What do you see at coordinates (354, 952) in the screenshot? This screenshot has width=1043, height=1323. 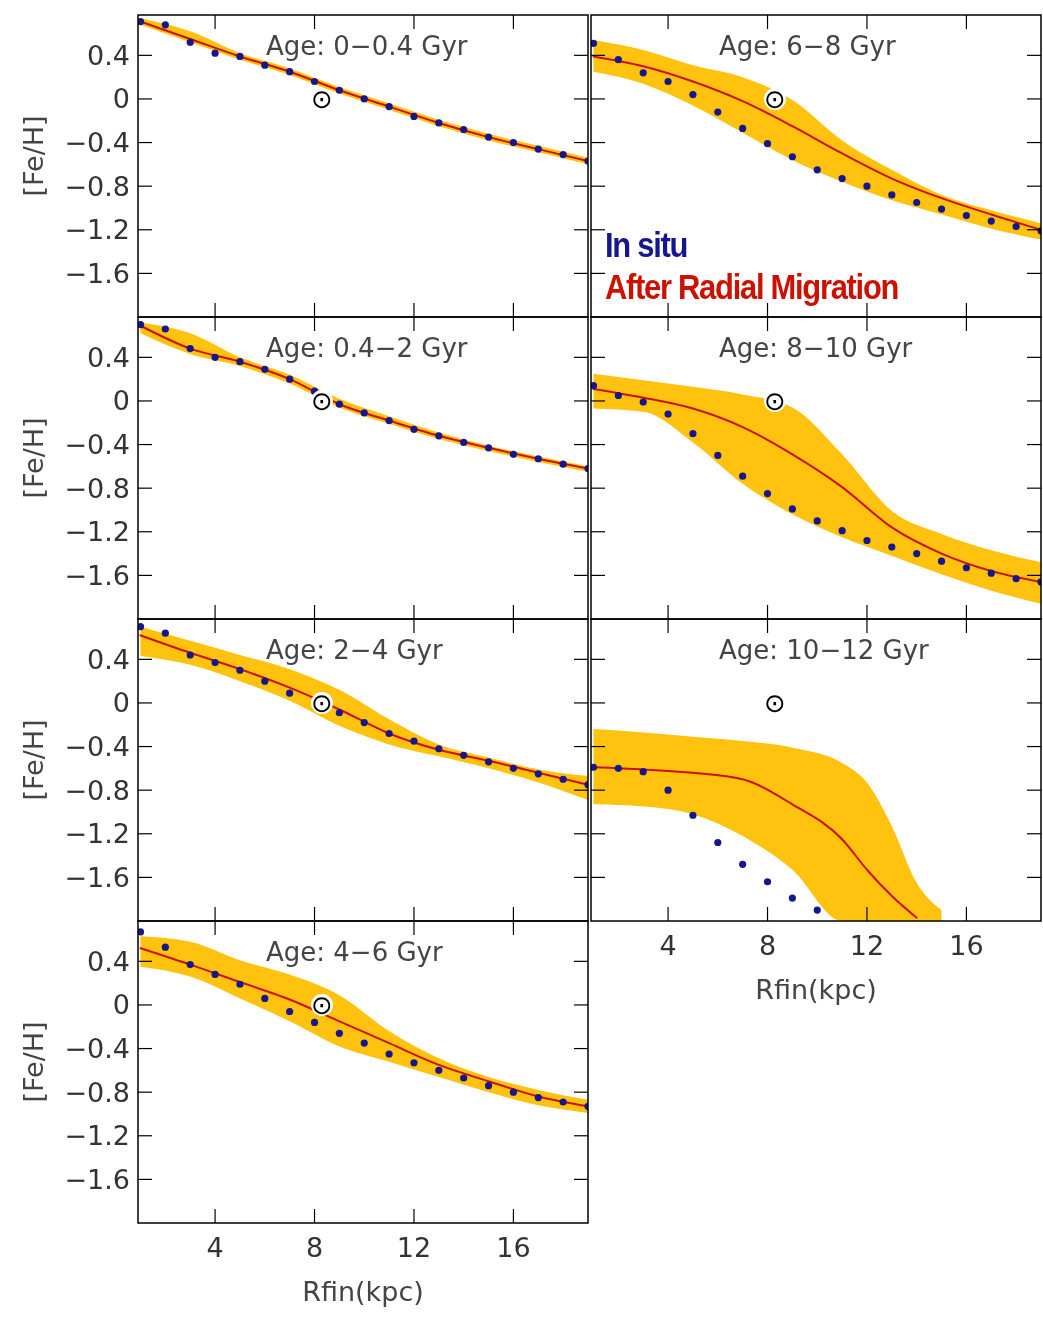 I see `text: Age: 4−6 Gyr` at bounding box center [354, 952].